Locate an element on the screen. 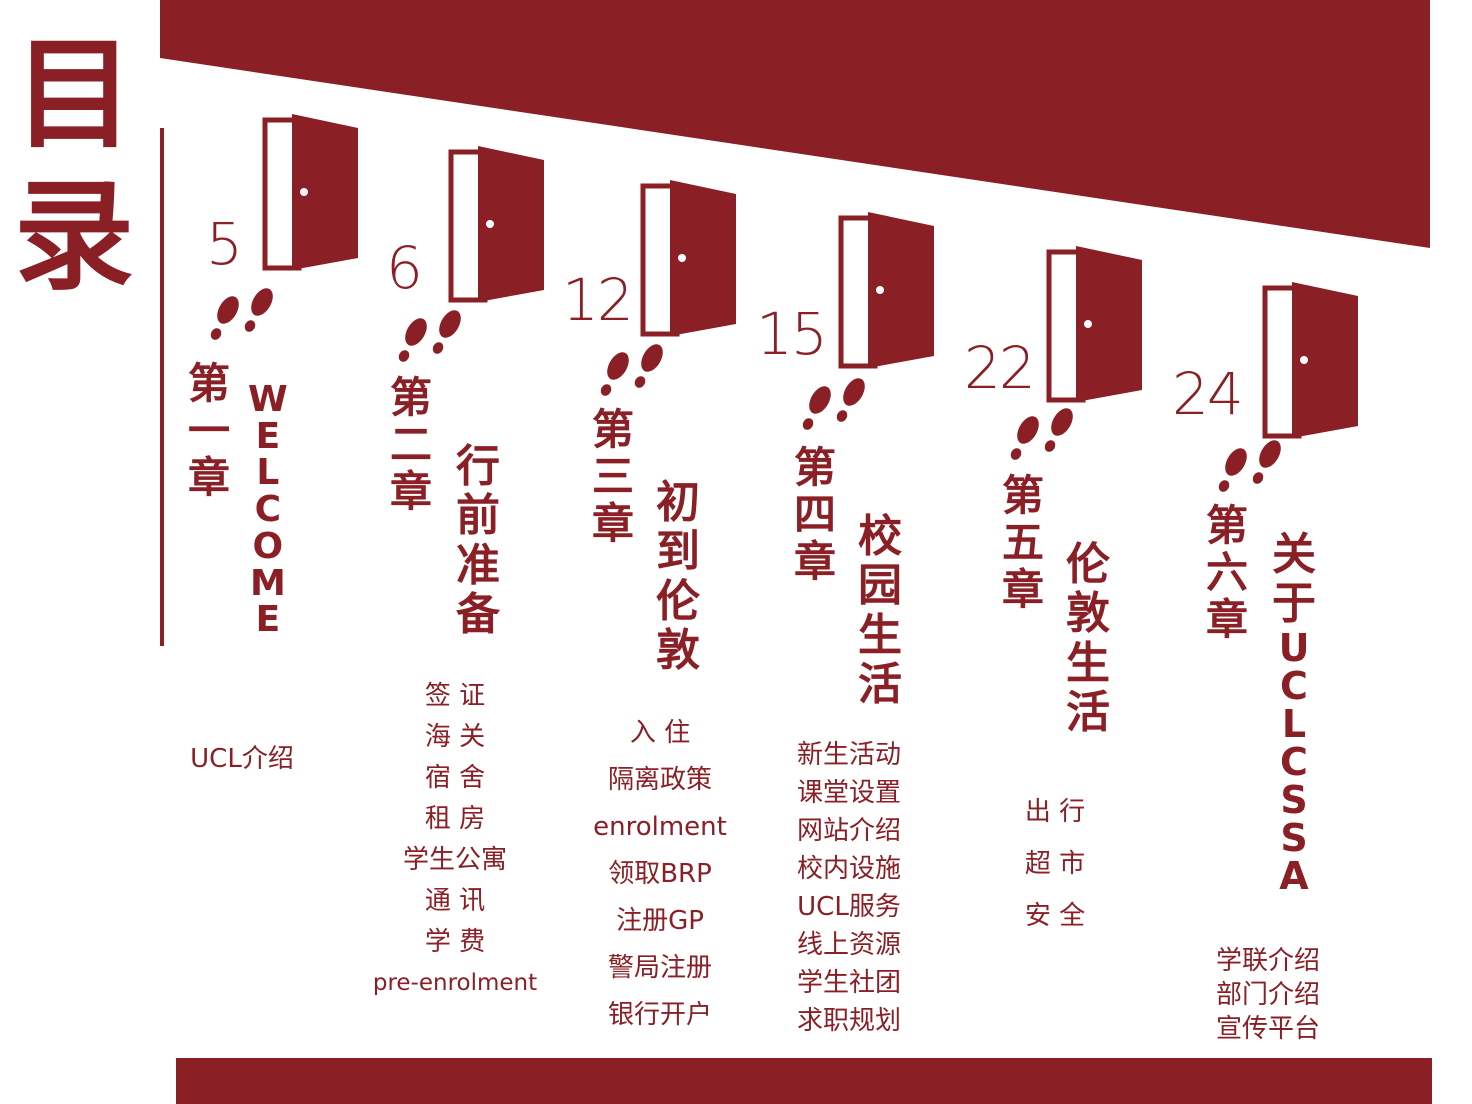 This screenshot has width=1472, height=1104. toc-item: 租 房 is located at coordinates (455, 819).